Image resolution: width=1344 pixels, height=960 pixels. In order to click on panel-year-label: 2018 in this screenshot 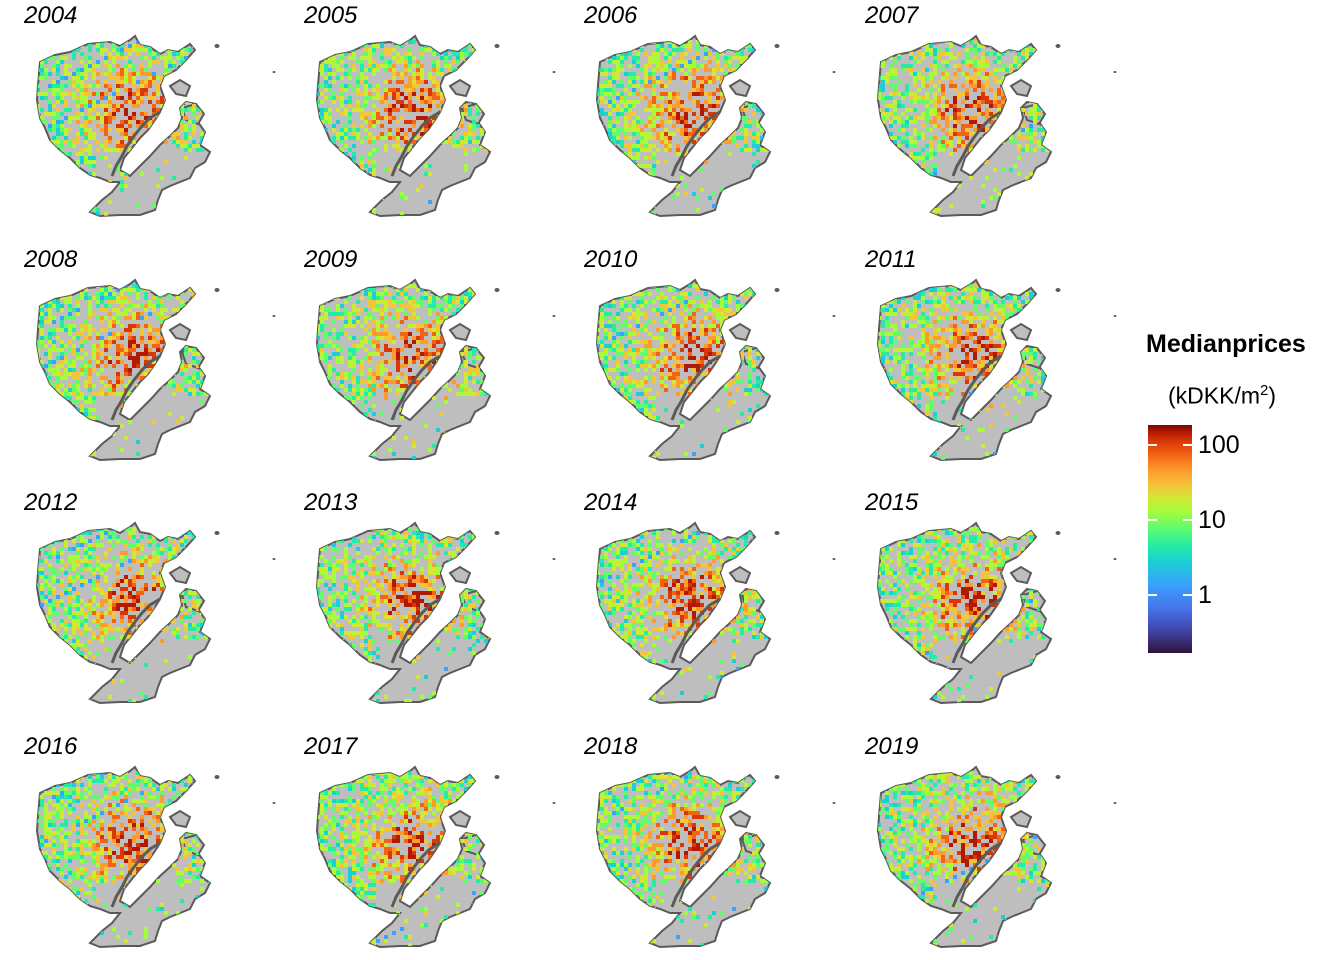, I will do `click(610, 746)`.